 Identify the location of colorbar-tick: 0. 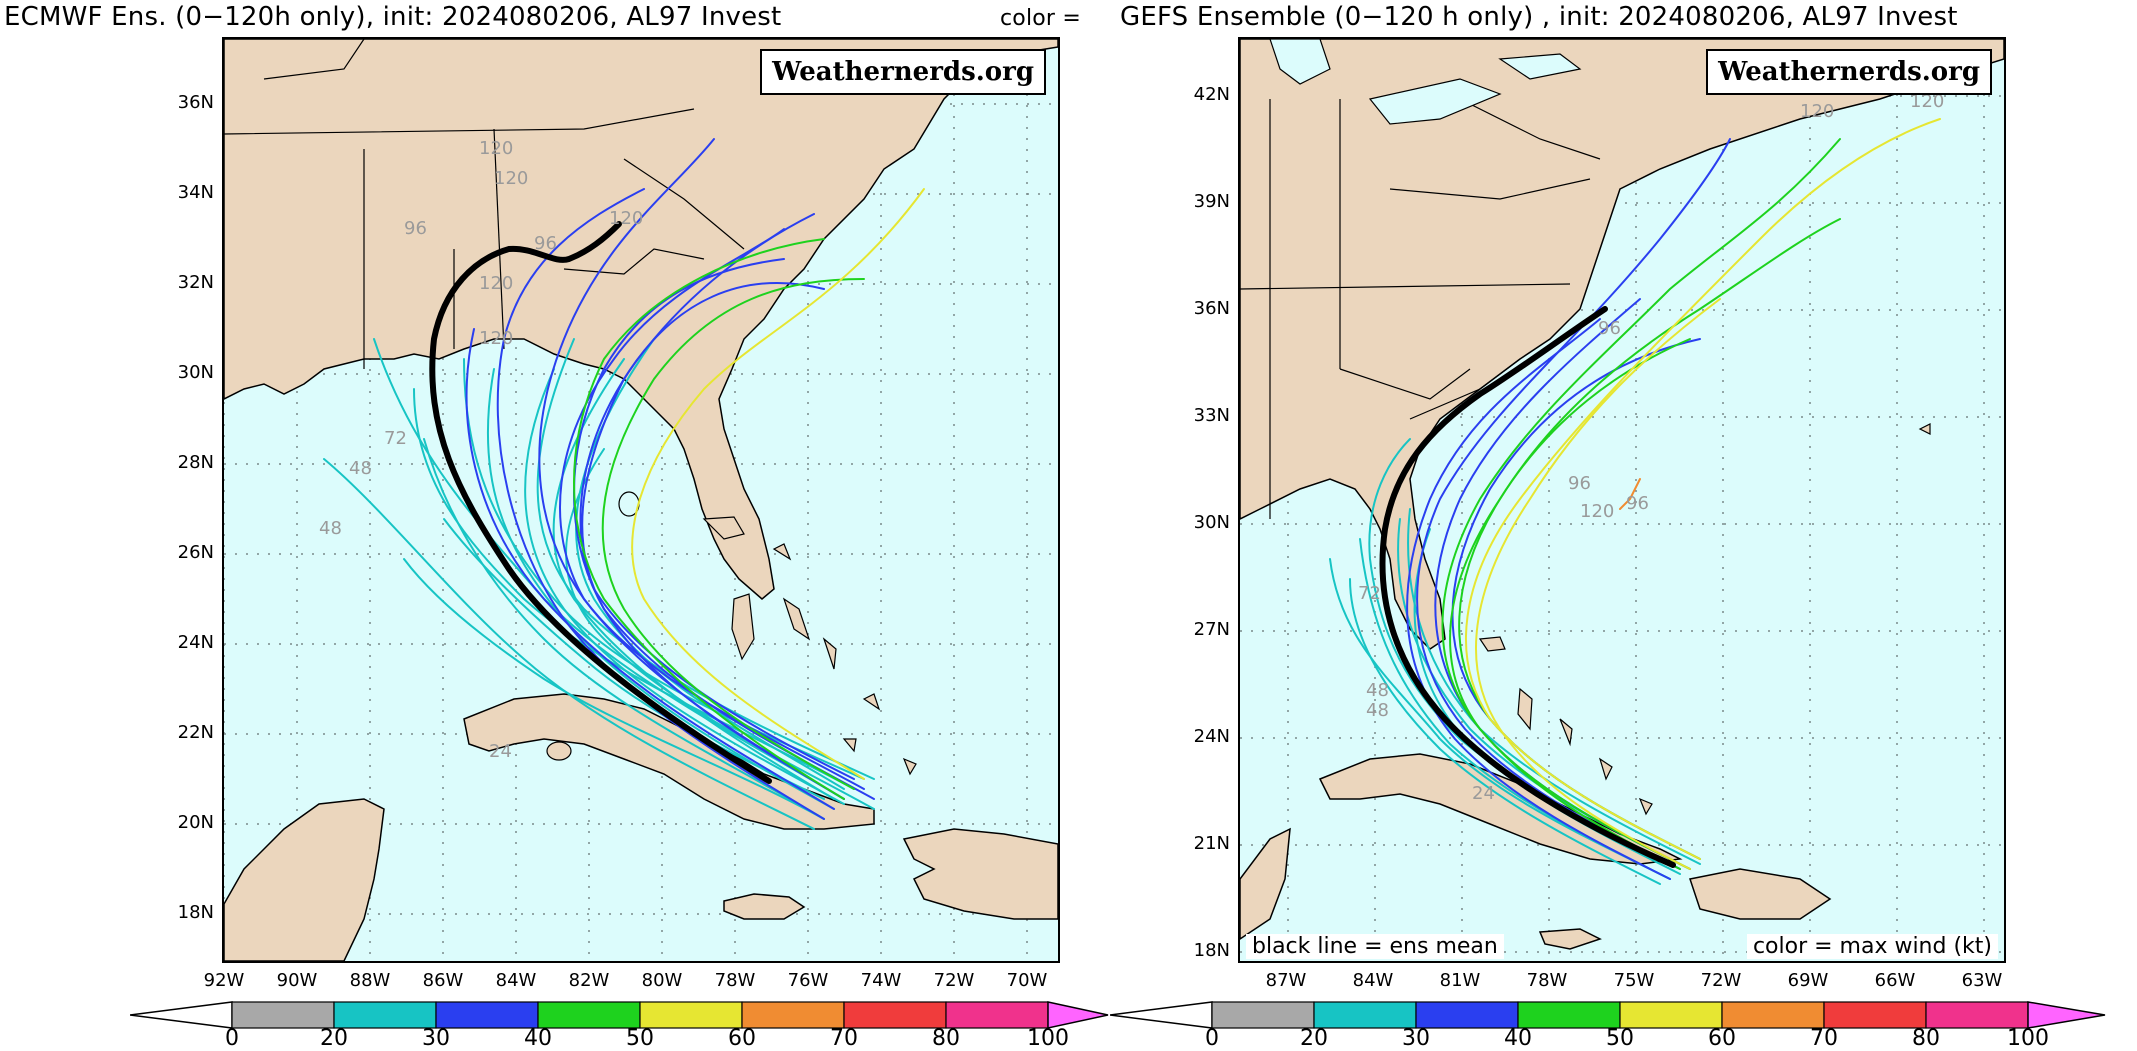
(232, 1038).